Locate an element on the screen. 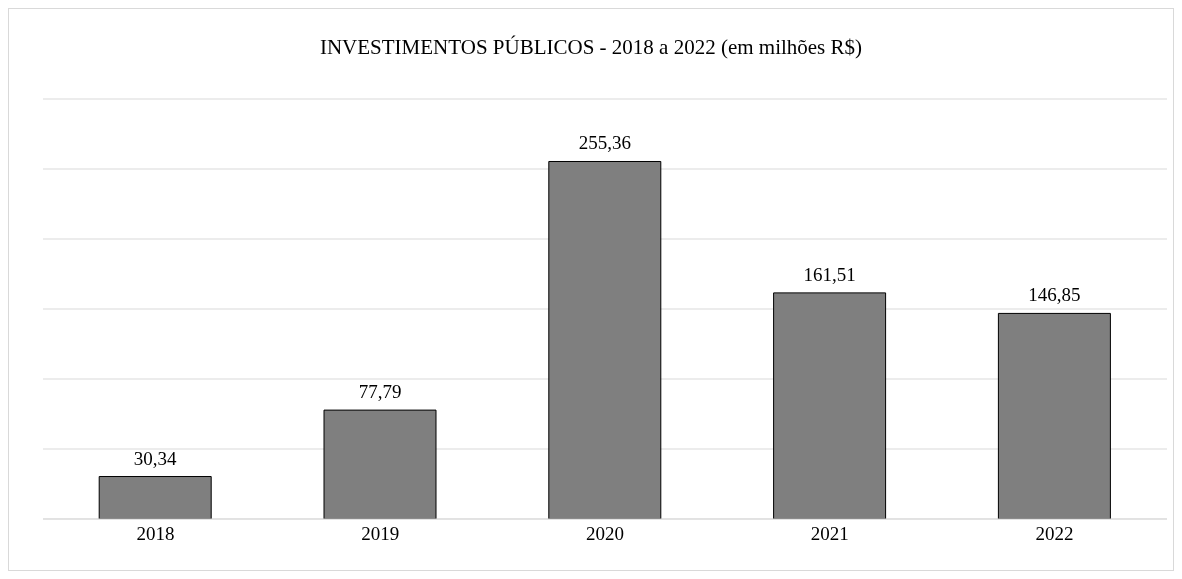 This screenshot has width=1182, height=579. x-tick-label: 2018 is located at coordinates (155, 534).